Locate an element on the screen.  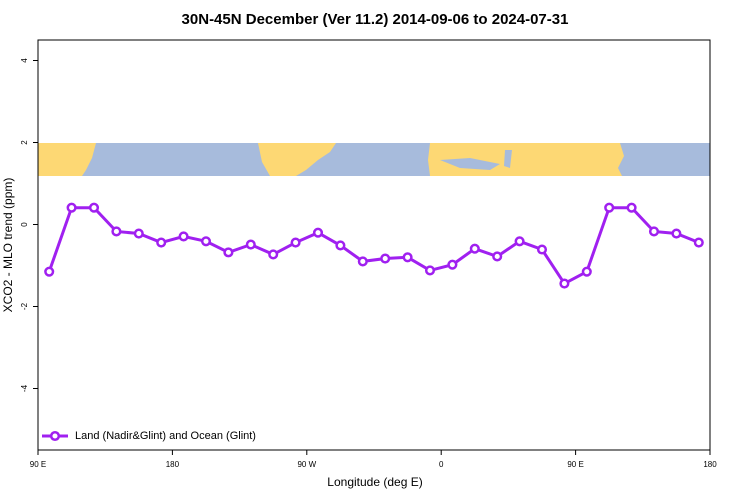
y-tick-label: -4 is located at coordinates (24, 388).